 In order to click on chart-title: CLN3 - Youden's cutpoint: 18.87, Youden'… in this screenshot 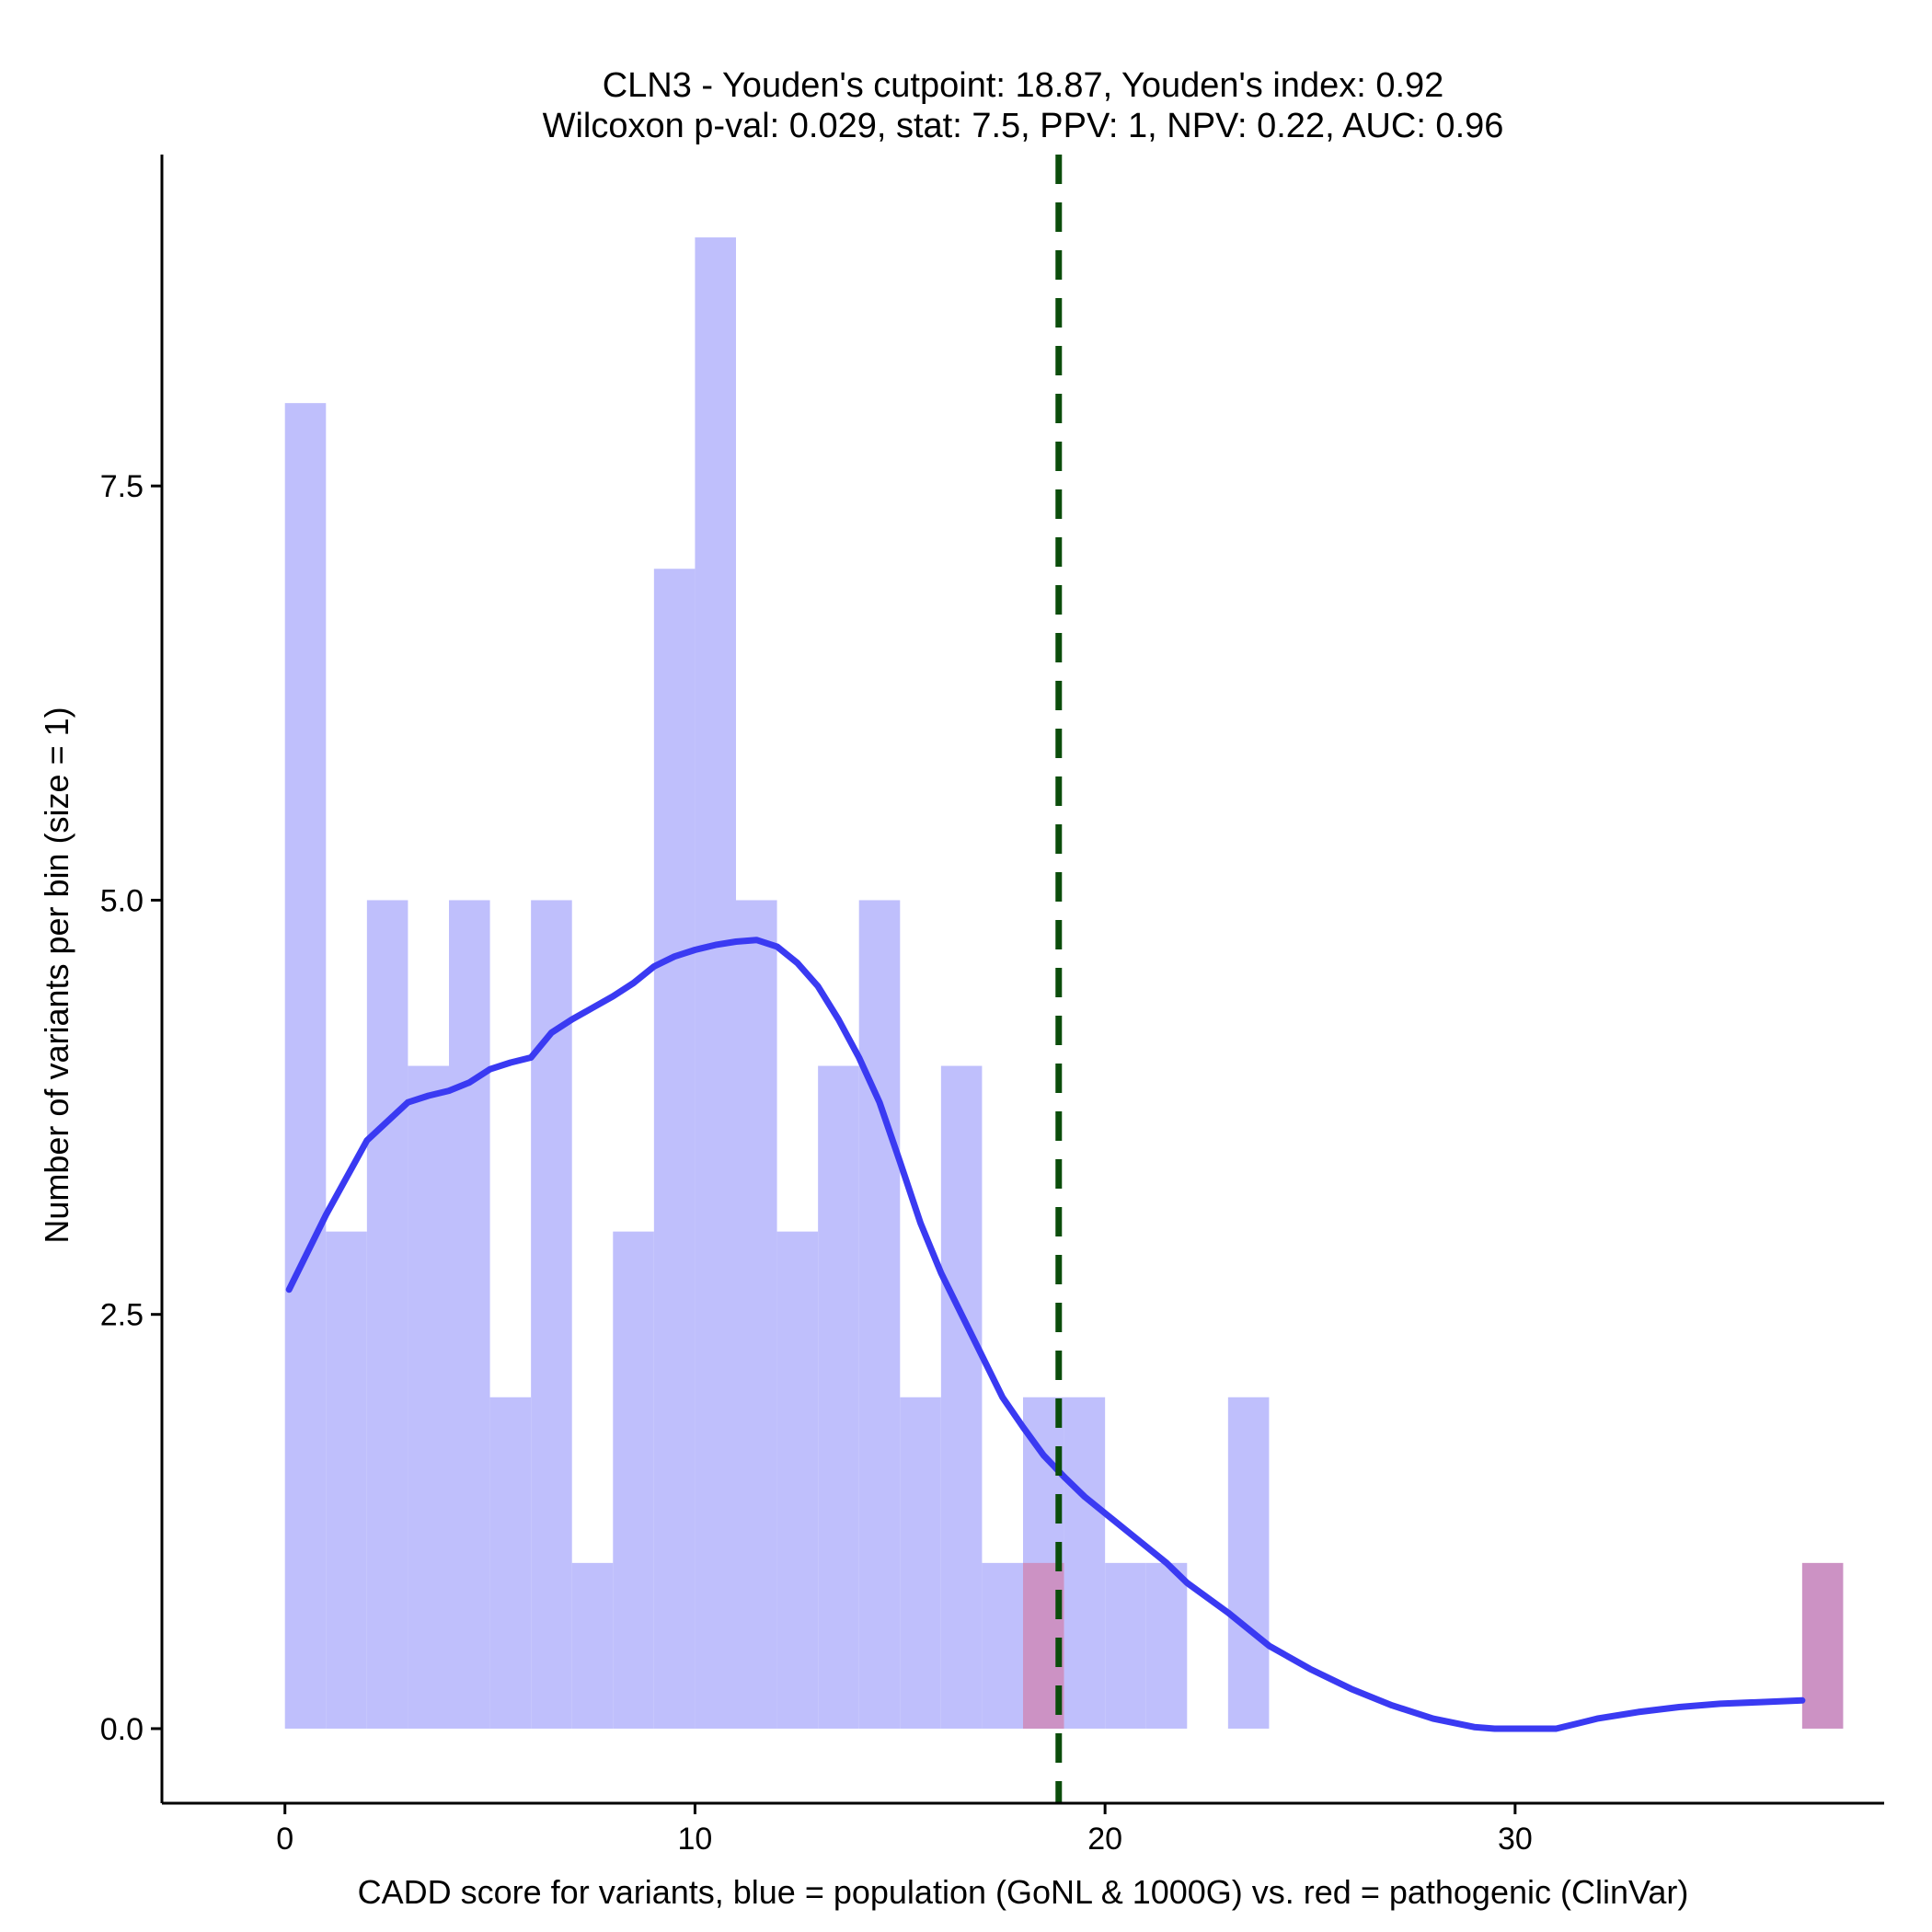, I will do `click(1023, 85)`.